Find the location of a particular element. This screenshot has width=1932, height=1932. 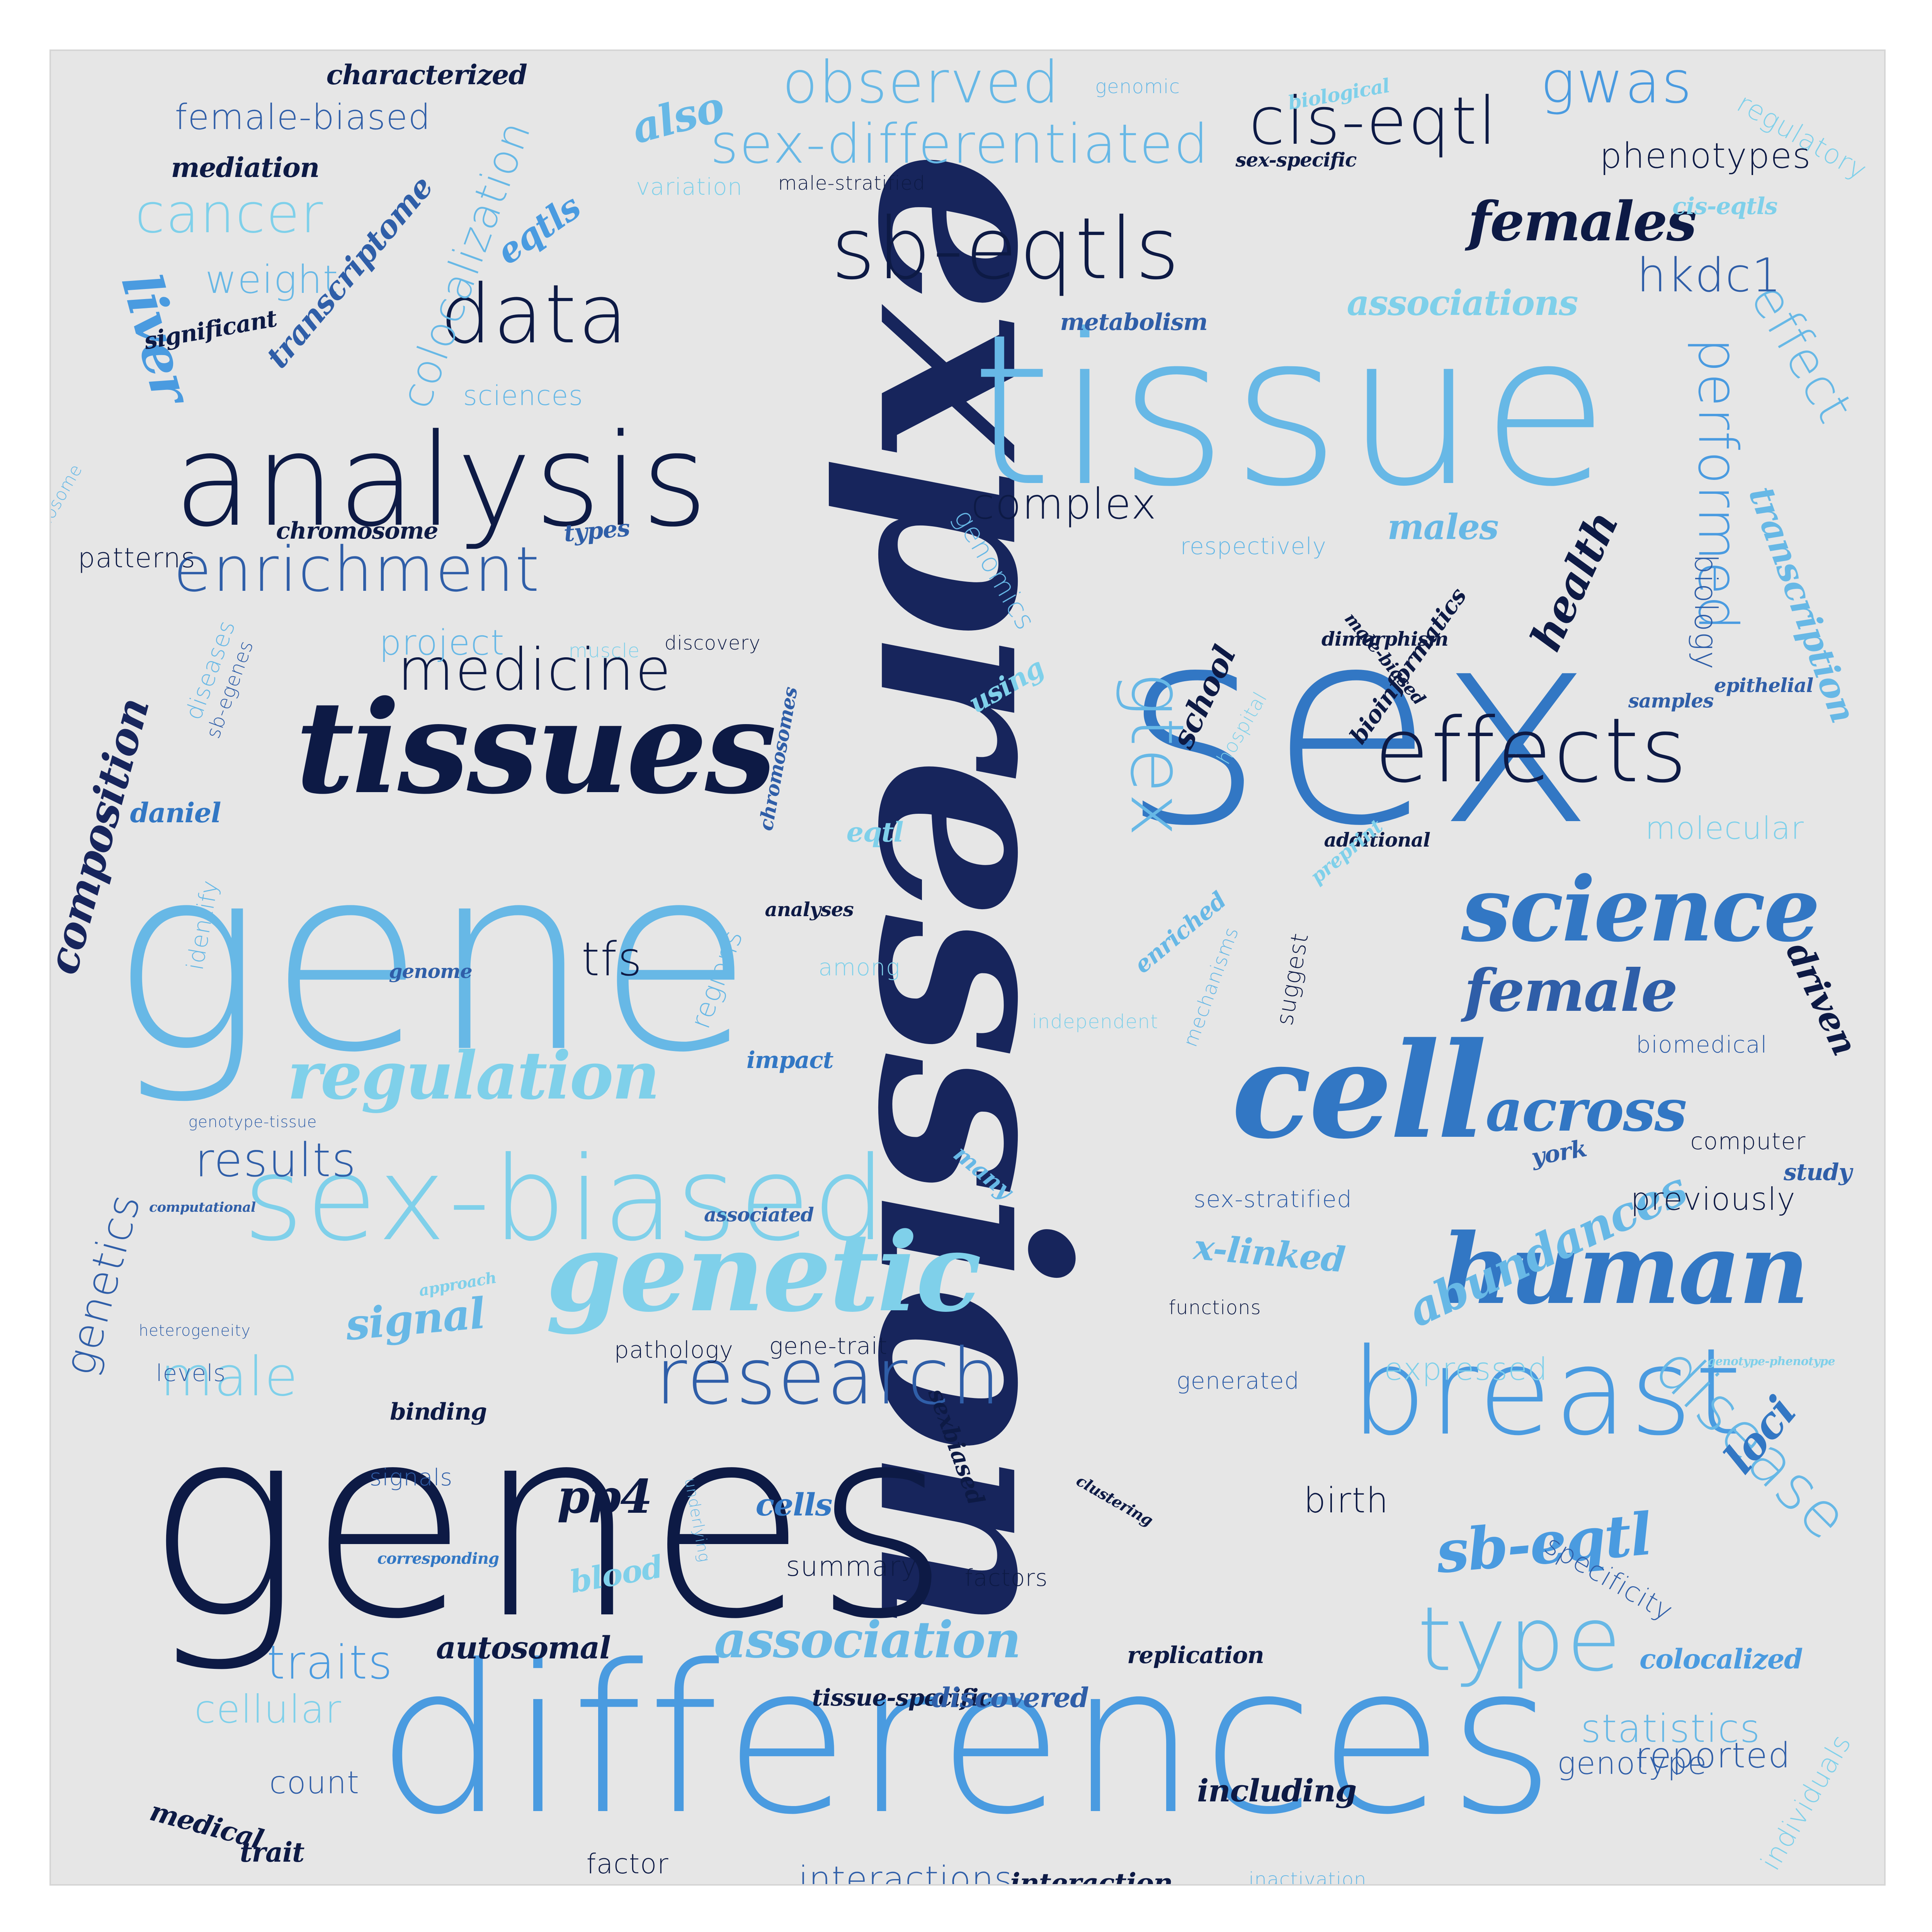

word-birth: birth is located at coordinates (1347, 1501).